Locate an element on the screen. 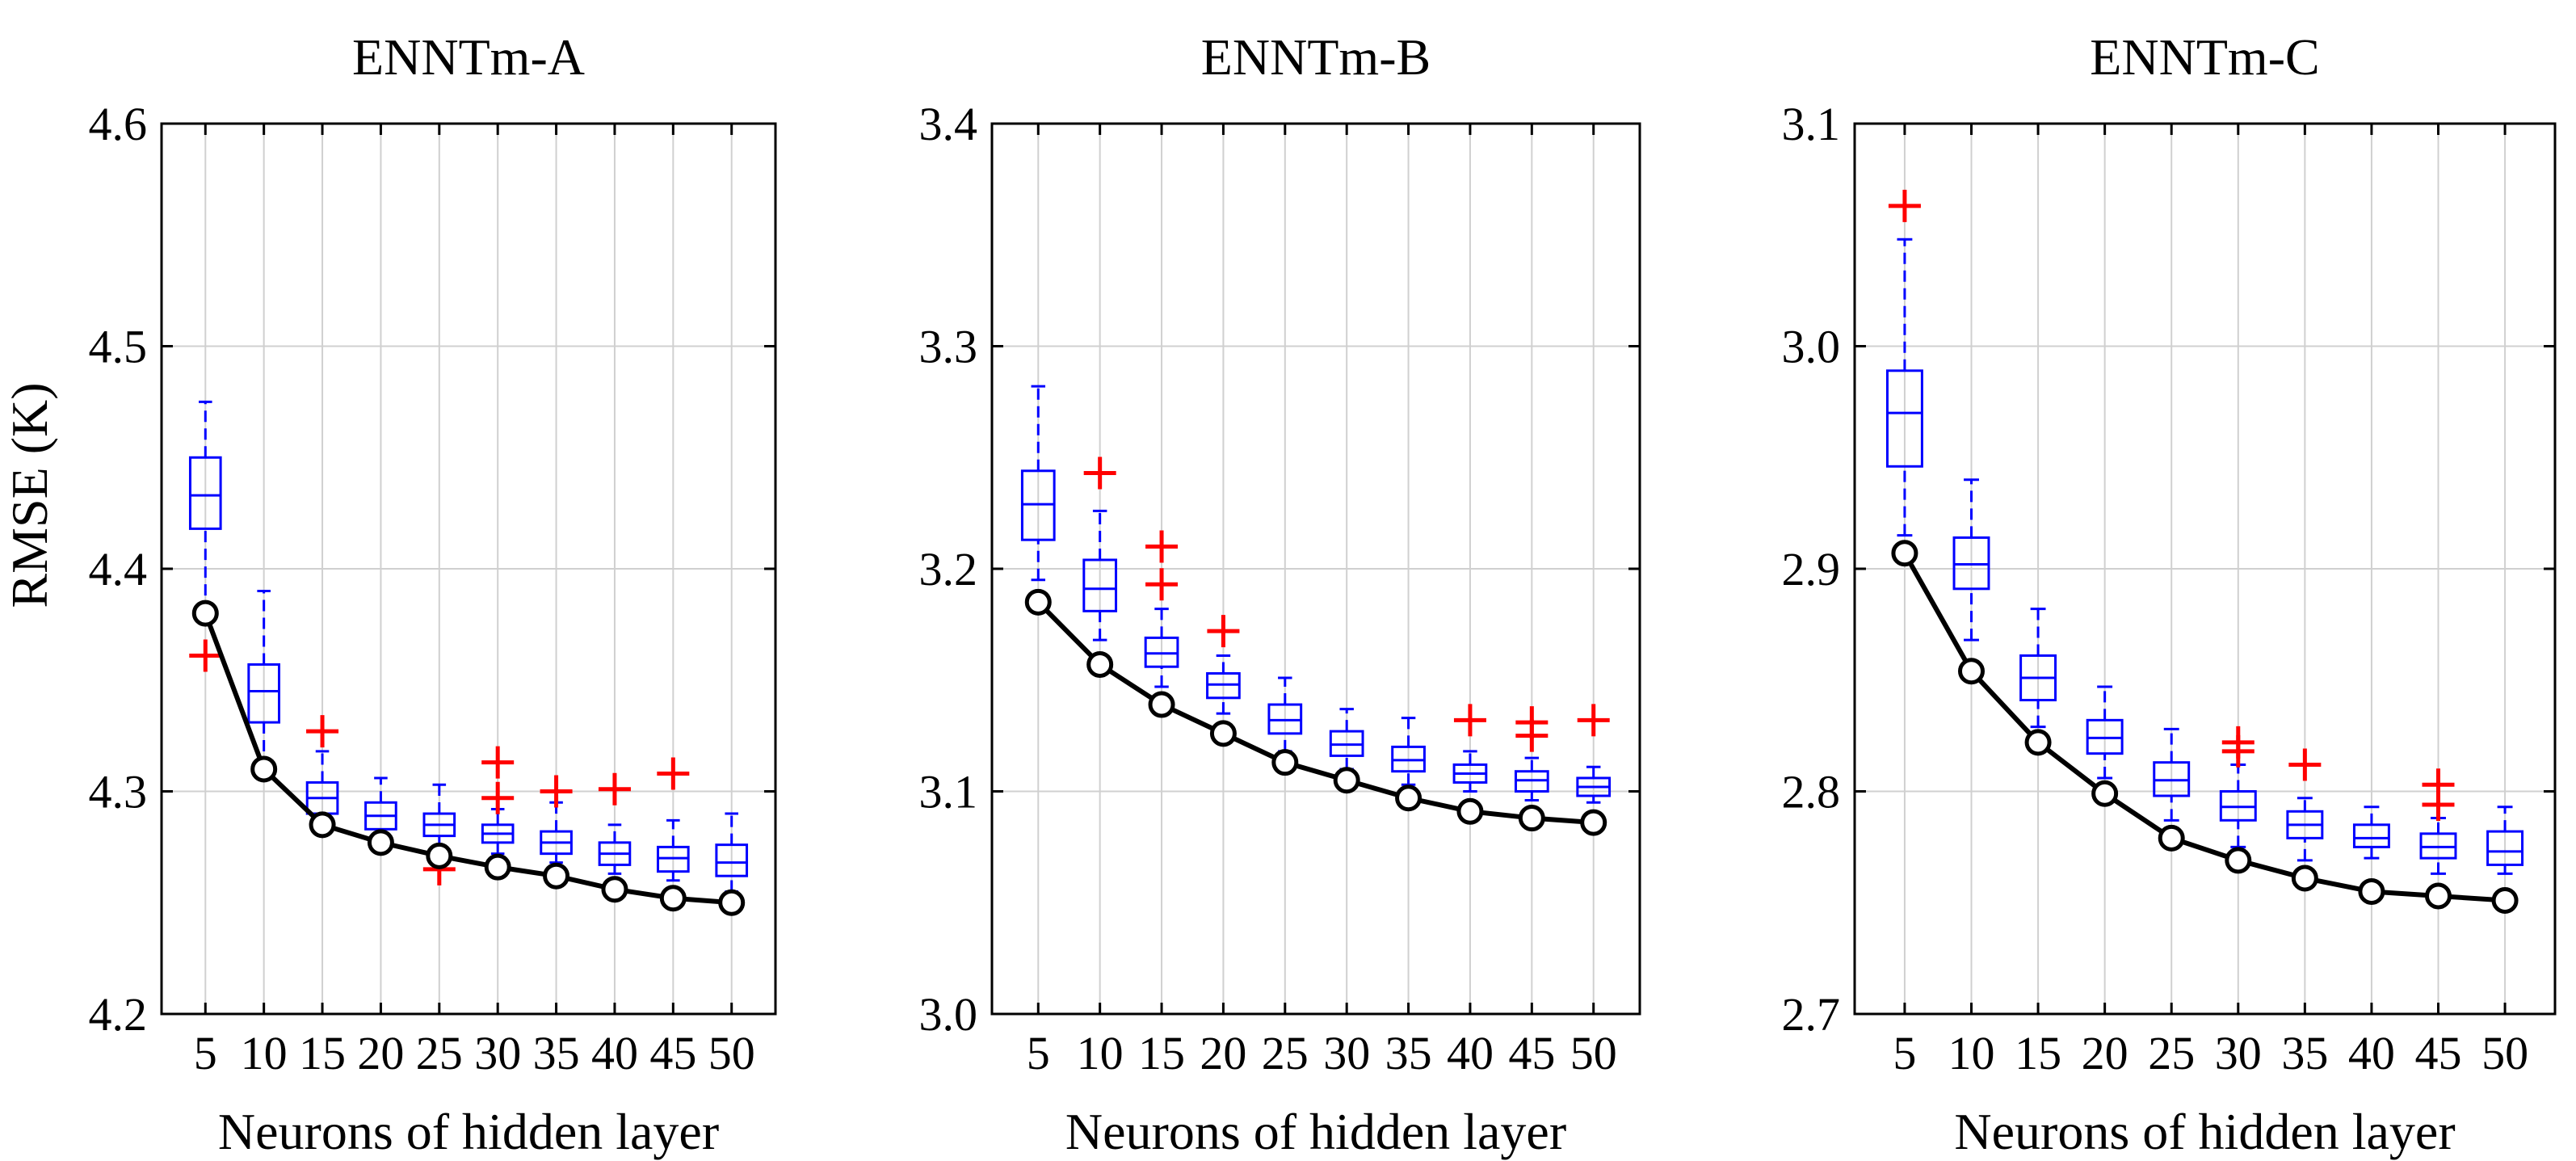 The height and width of the screenshot is (1161, 2576). x-tick-label: 30 is located at coordinates (2238, 1053).